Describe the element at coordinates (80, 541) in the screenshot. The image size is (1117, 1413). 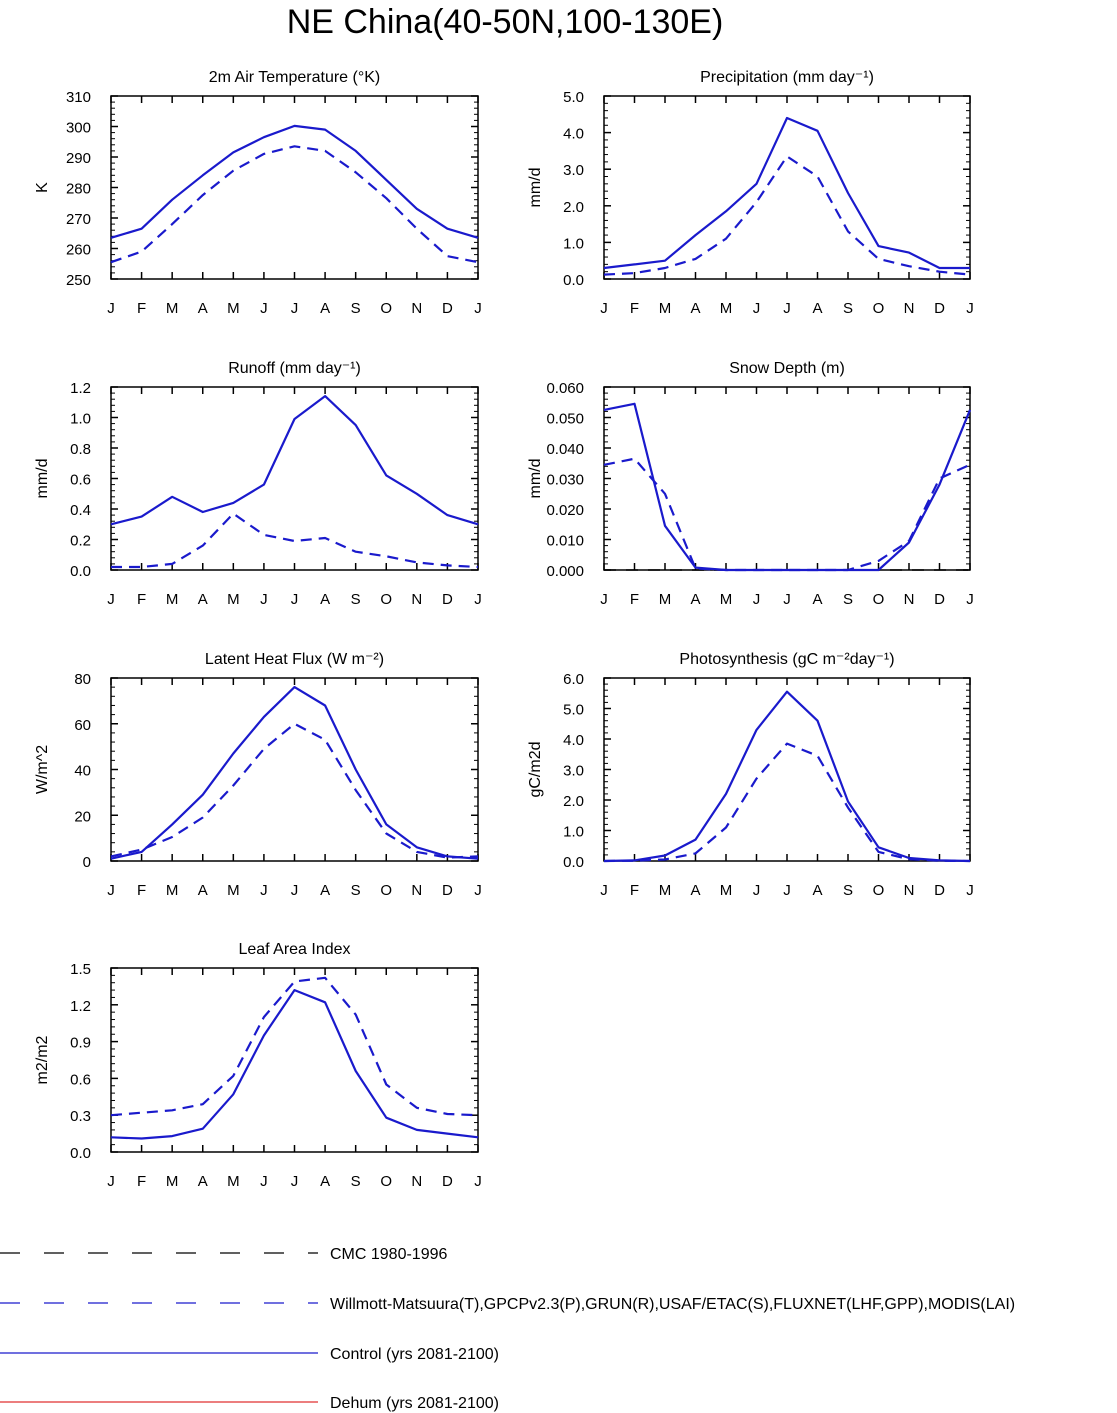
I see `y-tick-label: 0.2` at that location.